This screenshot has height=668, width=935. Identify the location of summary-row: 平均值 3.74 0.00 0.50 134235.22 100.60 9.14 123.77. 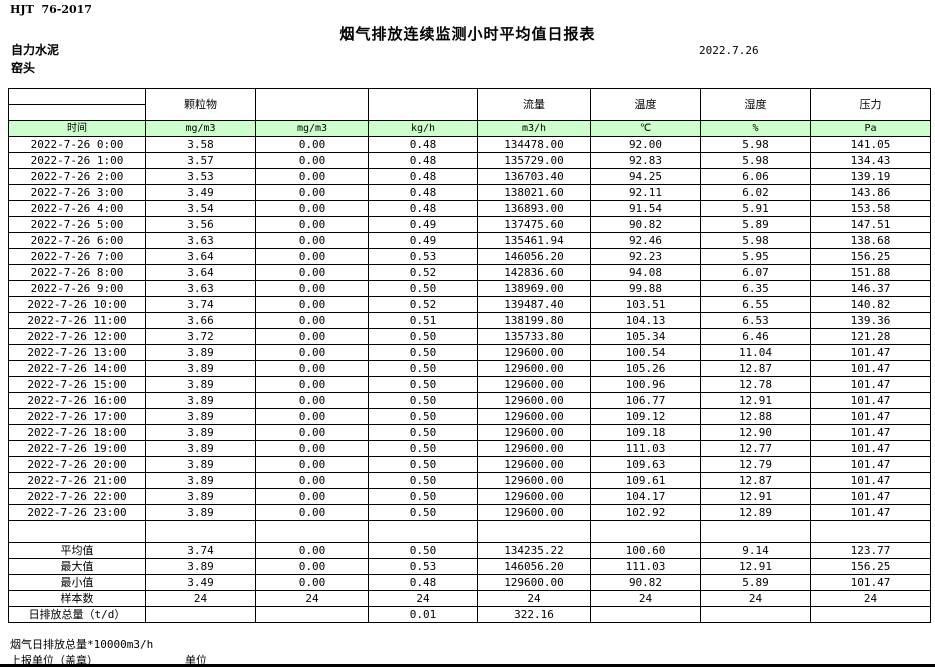
(469, 550).